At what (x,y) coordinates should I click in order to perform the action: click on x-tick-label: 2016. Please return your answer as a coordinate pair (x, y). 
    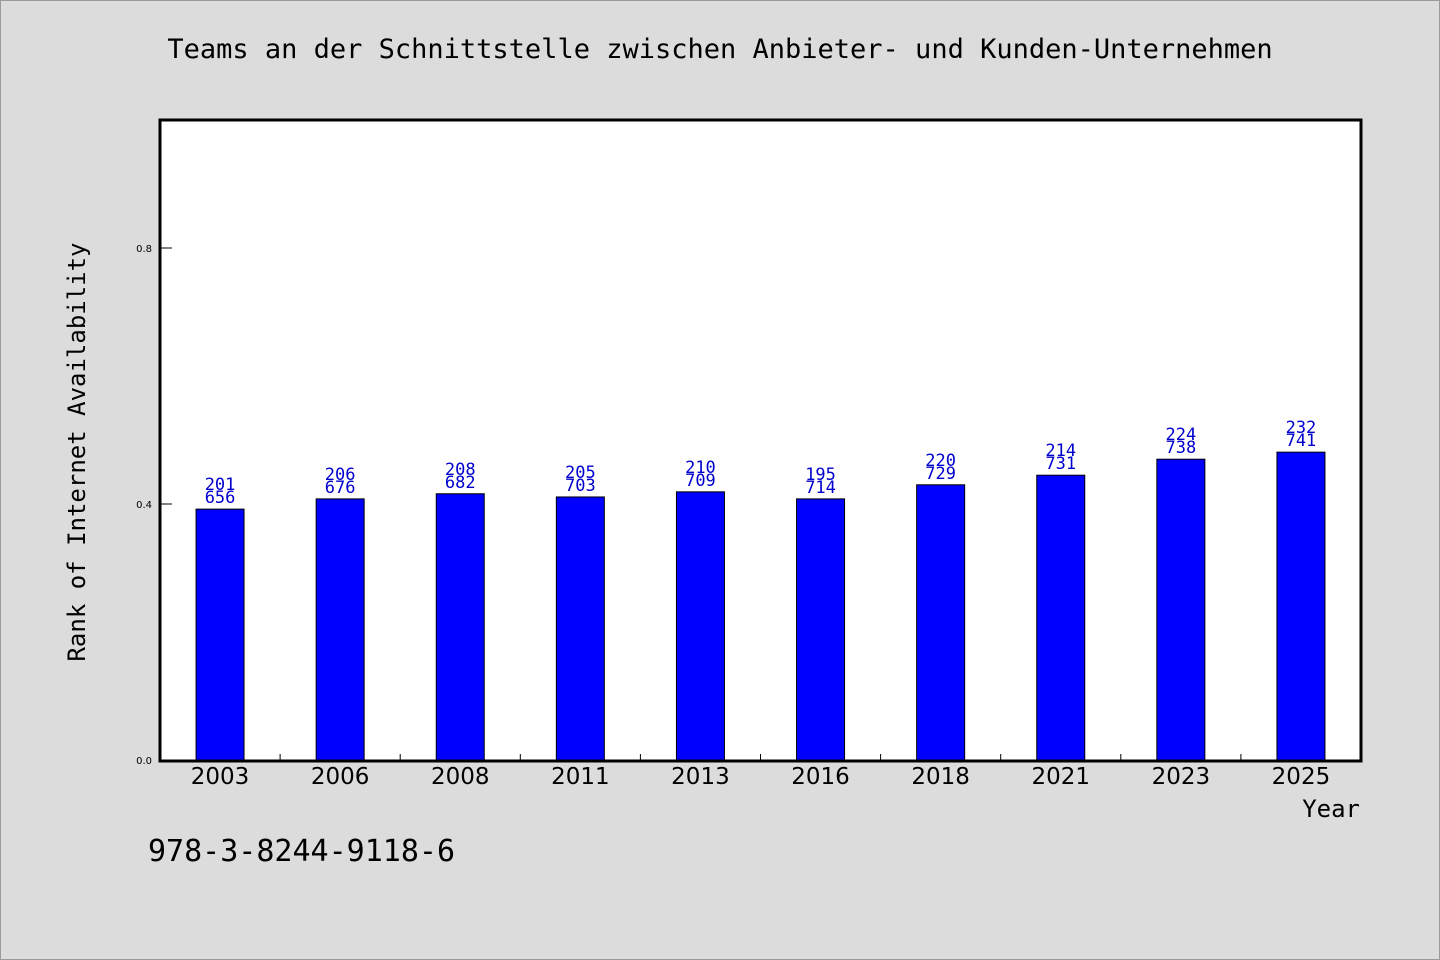
    Looking at the image, I should click on (820, 777).